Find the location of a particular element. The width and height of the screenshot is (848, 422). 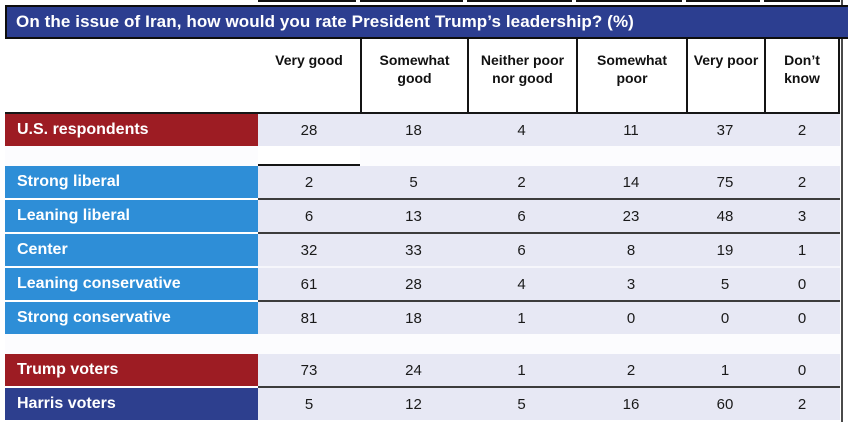

value-cell: 19 is located at coordinates (725, 249).